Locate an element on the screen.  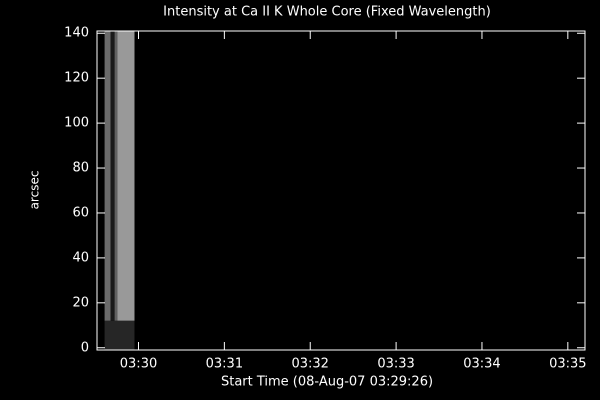
y-tick-label: 60 is located at coordinates (80, 212).